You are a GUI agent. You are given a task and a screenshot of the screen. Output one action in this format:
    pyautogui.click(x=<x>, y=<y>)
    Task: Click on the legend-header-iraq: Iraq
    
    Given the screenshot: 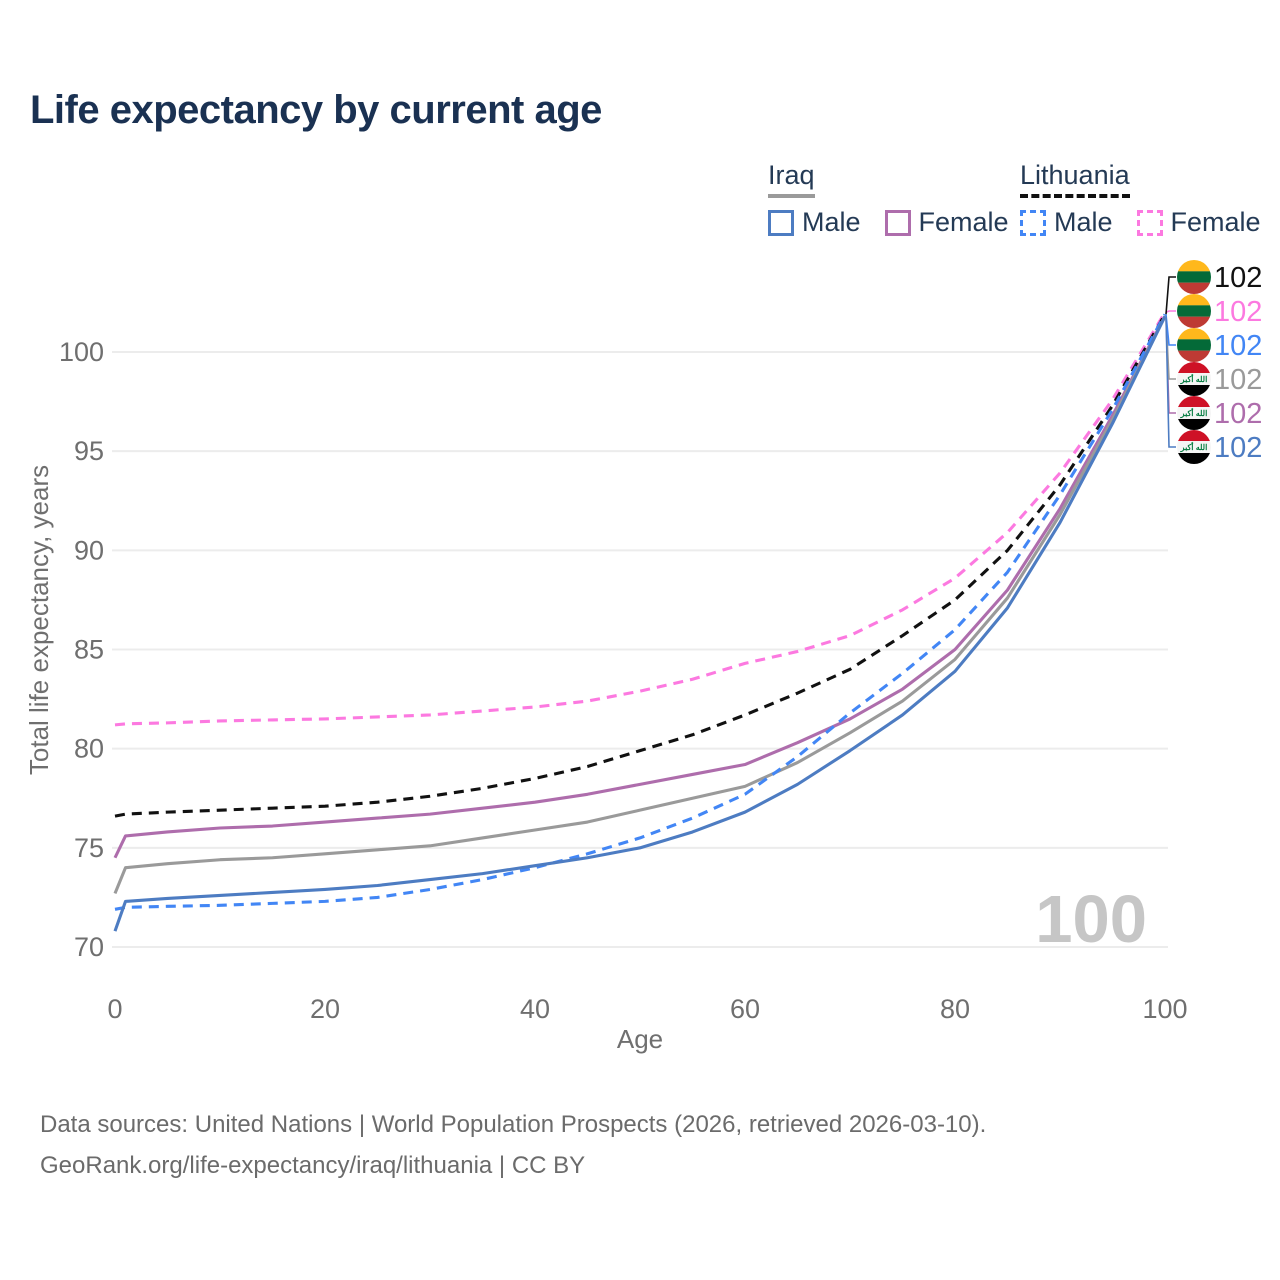 What is the action you would take?
    pyautogui.click(x=791, y=179)
    